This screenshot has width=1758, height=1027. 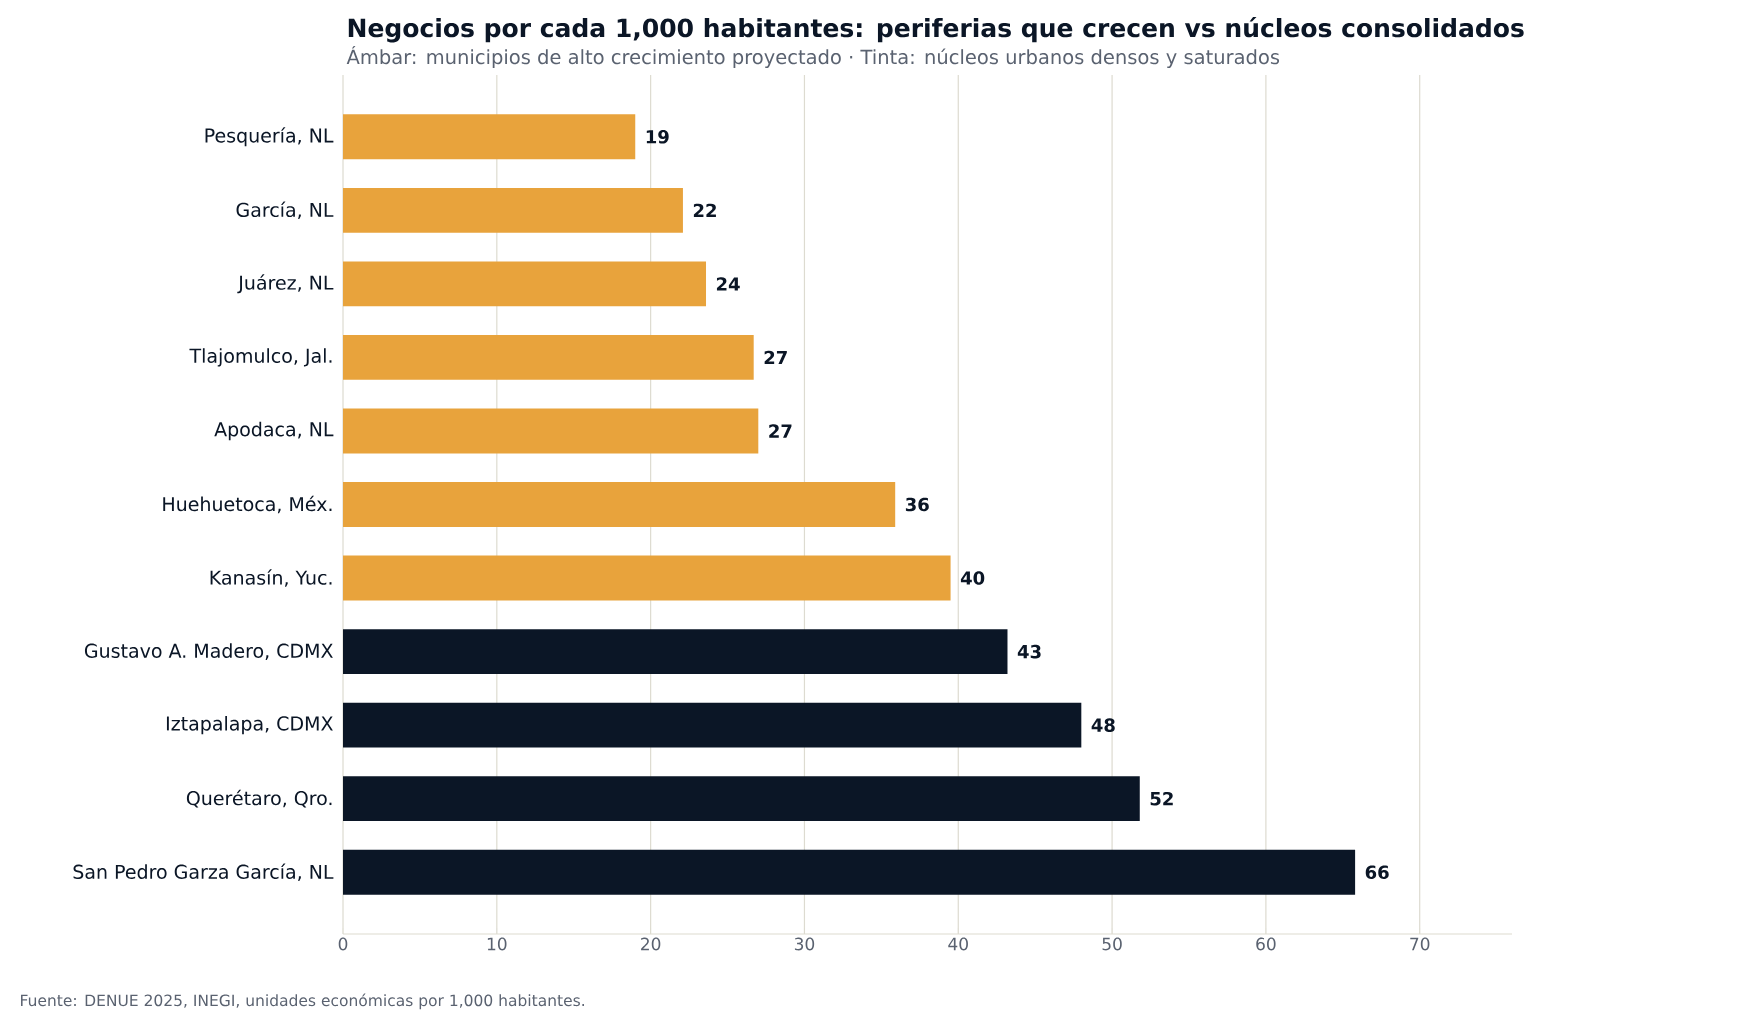 I want to click on data-label: 40, so click(x=972, y=578).